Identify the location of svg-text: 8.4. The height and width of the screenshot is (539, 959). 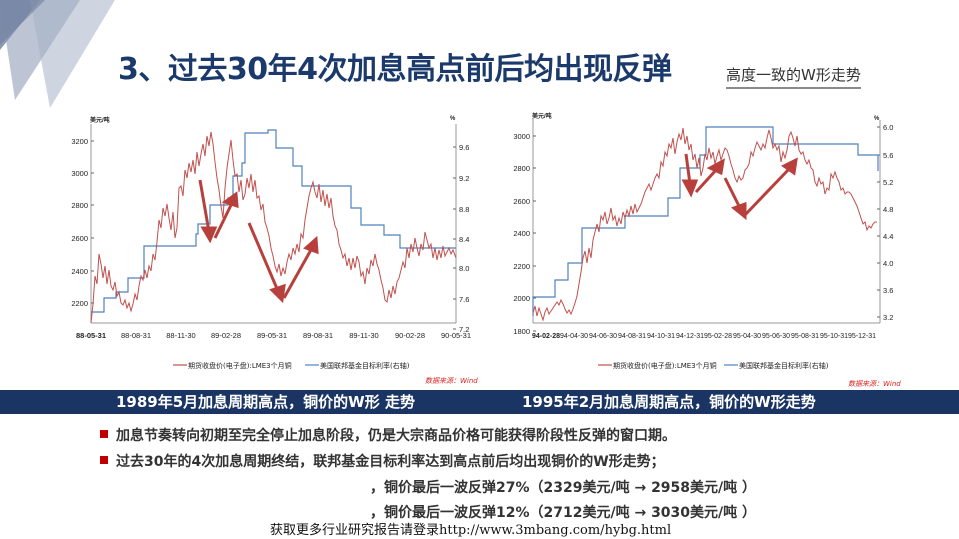
(464, 239).